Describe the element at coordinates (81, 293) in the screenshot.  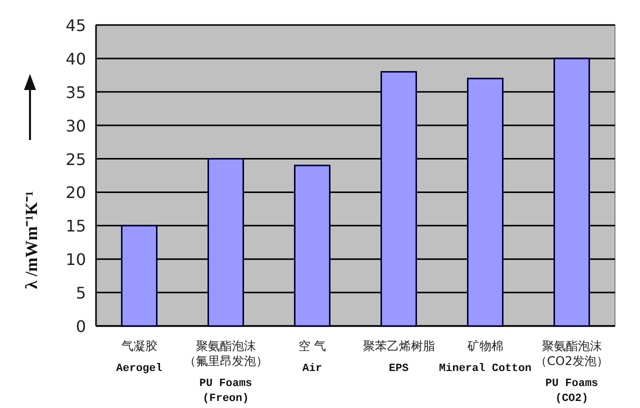
I see `y-tick-label: 5` at that location.